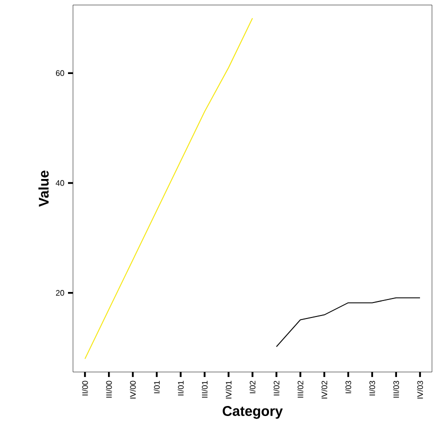 This screenshot has height=440, width=437. Describe the element at coordinates (60, 293) in the screenshot. I see `y-tick-label: 20` at that location.